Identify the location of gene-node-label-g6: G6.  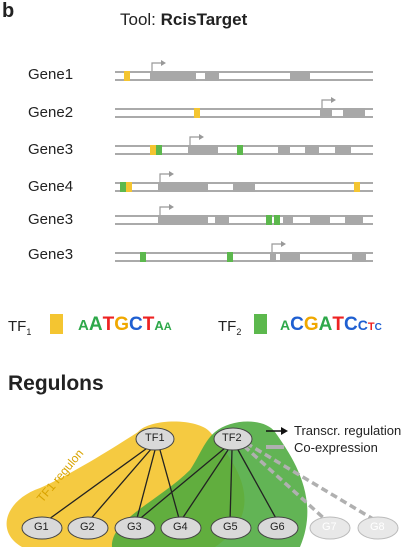
(277, 527).